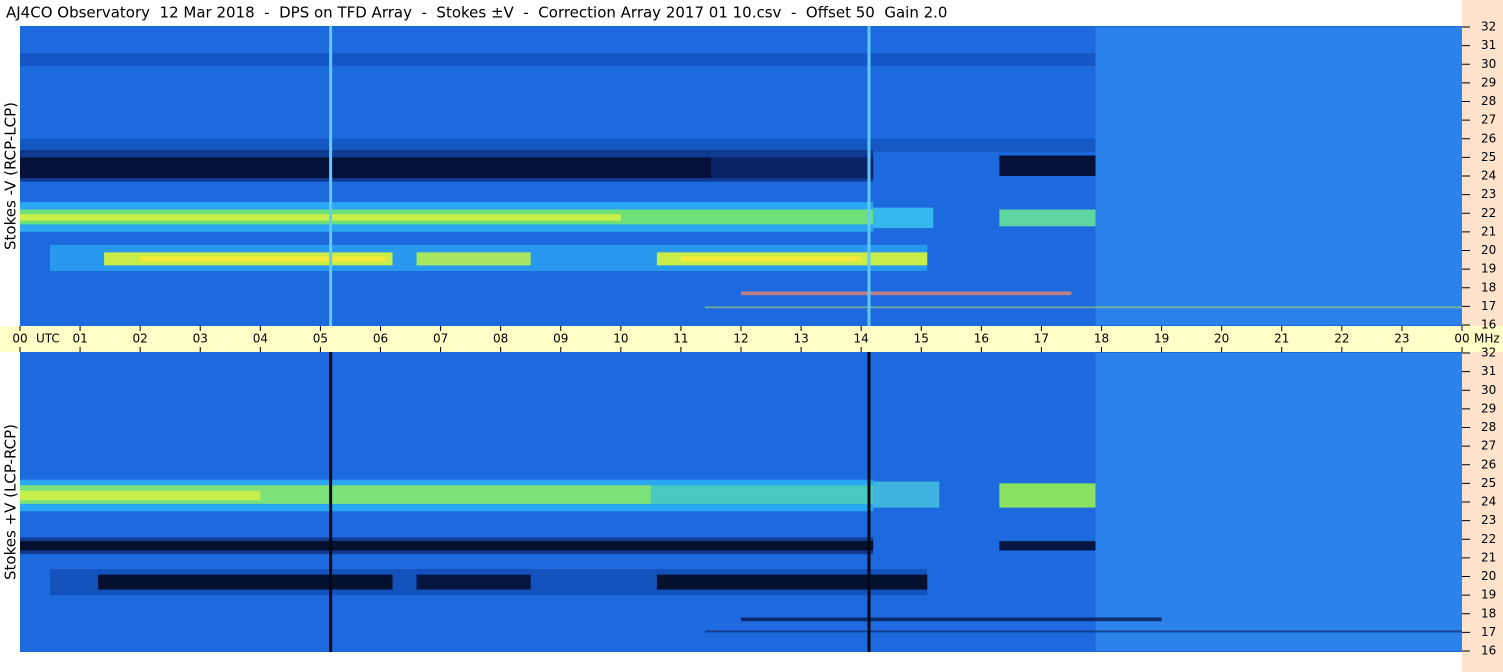  I want to click on x-tick-label: 10, so click(620, 339).